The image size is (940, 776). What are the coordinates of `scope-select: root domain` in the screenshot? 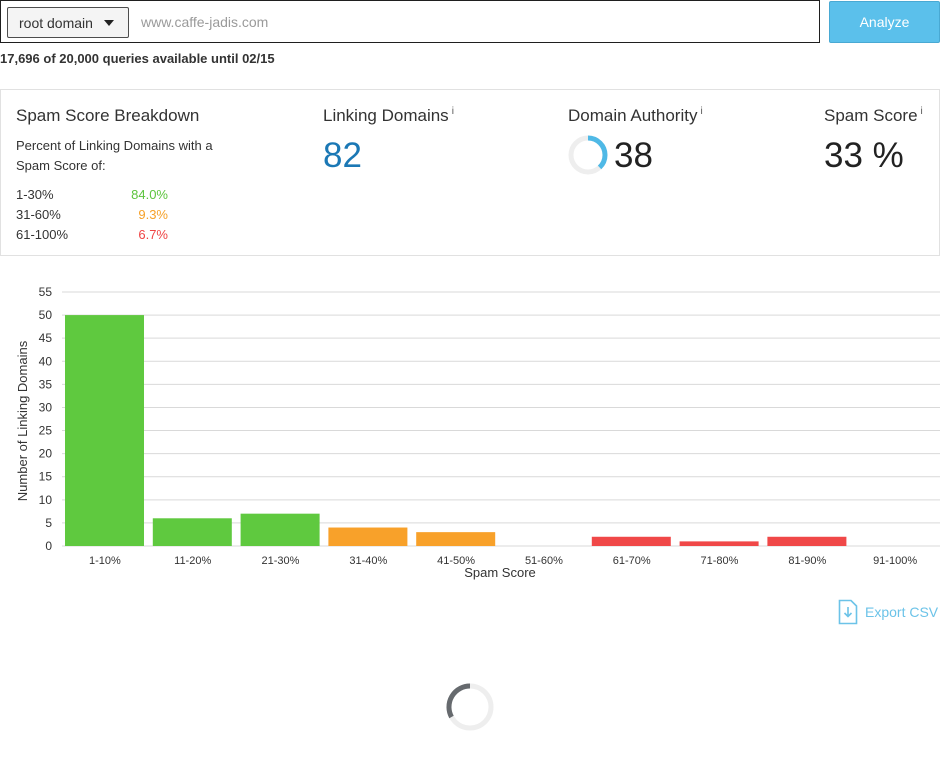 It's located at (68, 22).